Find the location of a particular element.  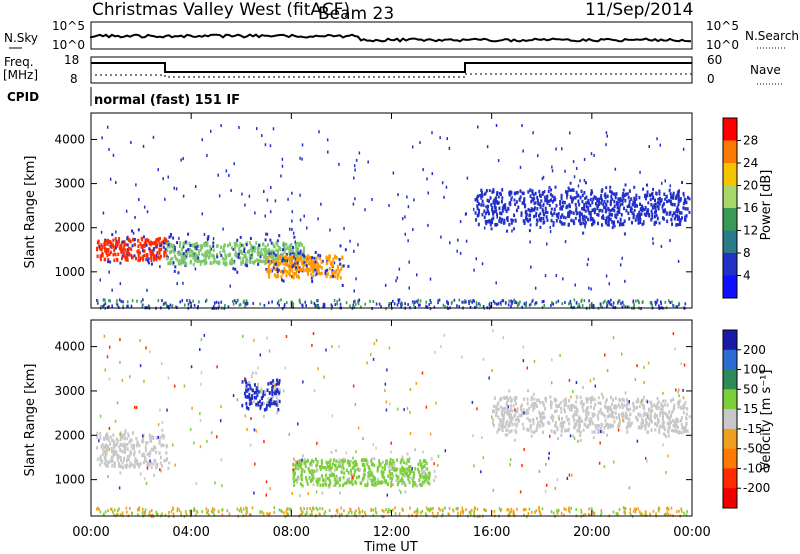

power-colorbar-label: Power [dB] is located at coordinates (766, 205).